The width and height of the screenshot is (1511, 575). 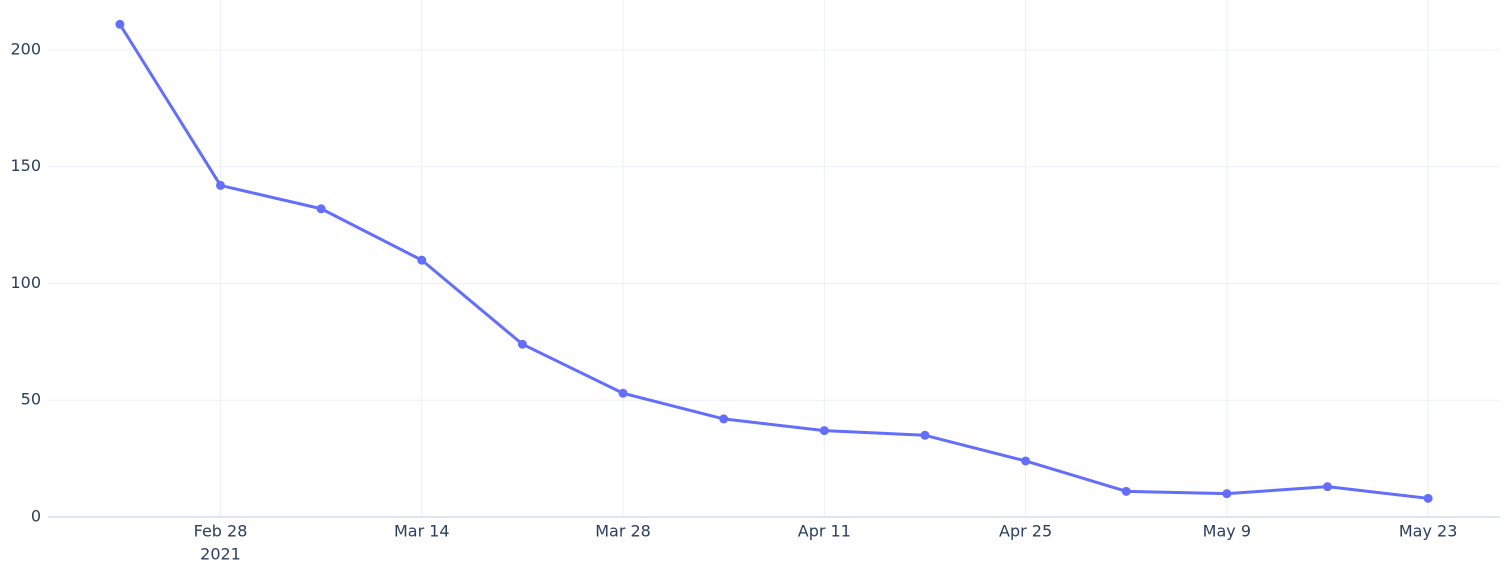 I want to click on x-tick-label: Mar 28, so click(x=623, y=531).